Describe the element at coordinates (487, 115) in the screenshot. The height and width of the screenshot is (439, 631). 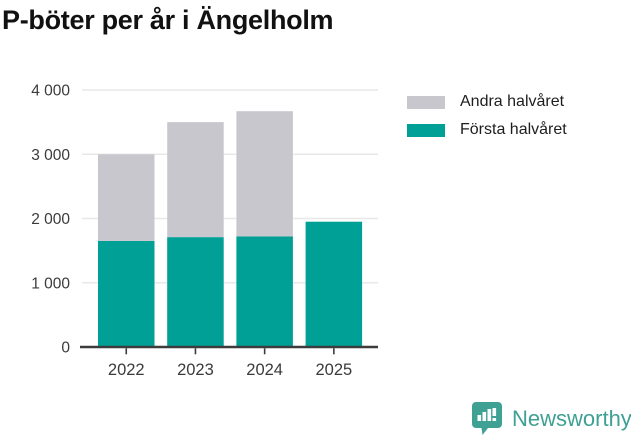
I see `legend: Andra halvåret Första halvåret` at that location.